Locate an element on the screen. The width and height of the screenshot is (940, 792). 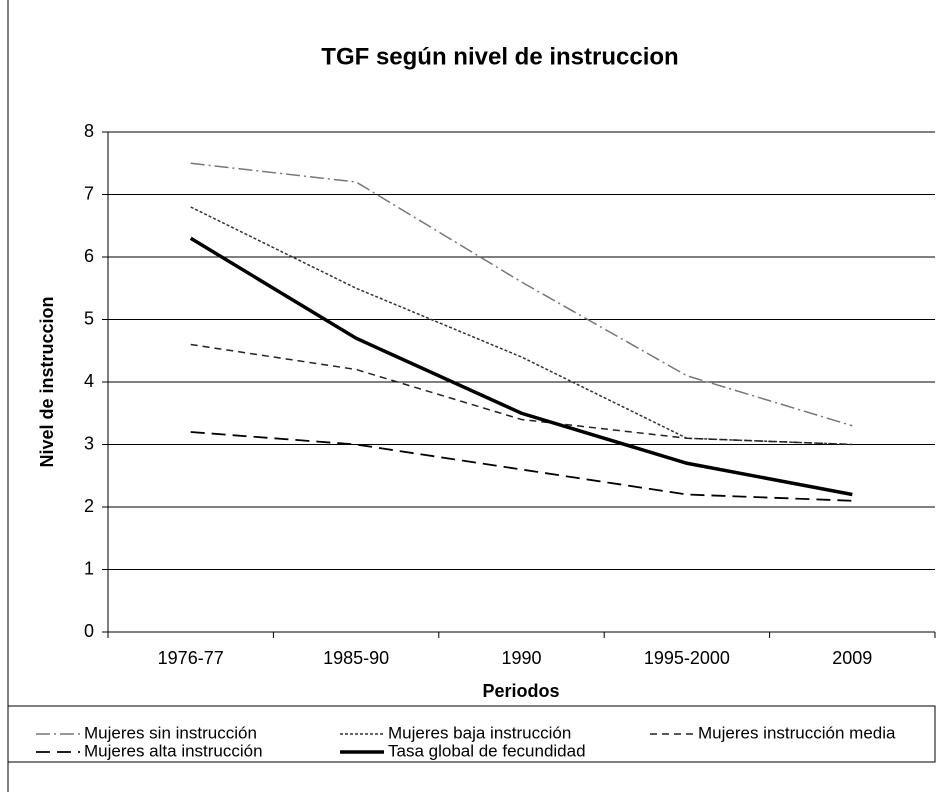
x-tick-label: 2009 is located at coordinates (852, 658).